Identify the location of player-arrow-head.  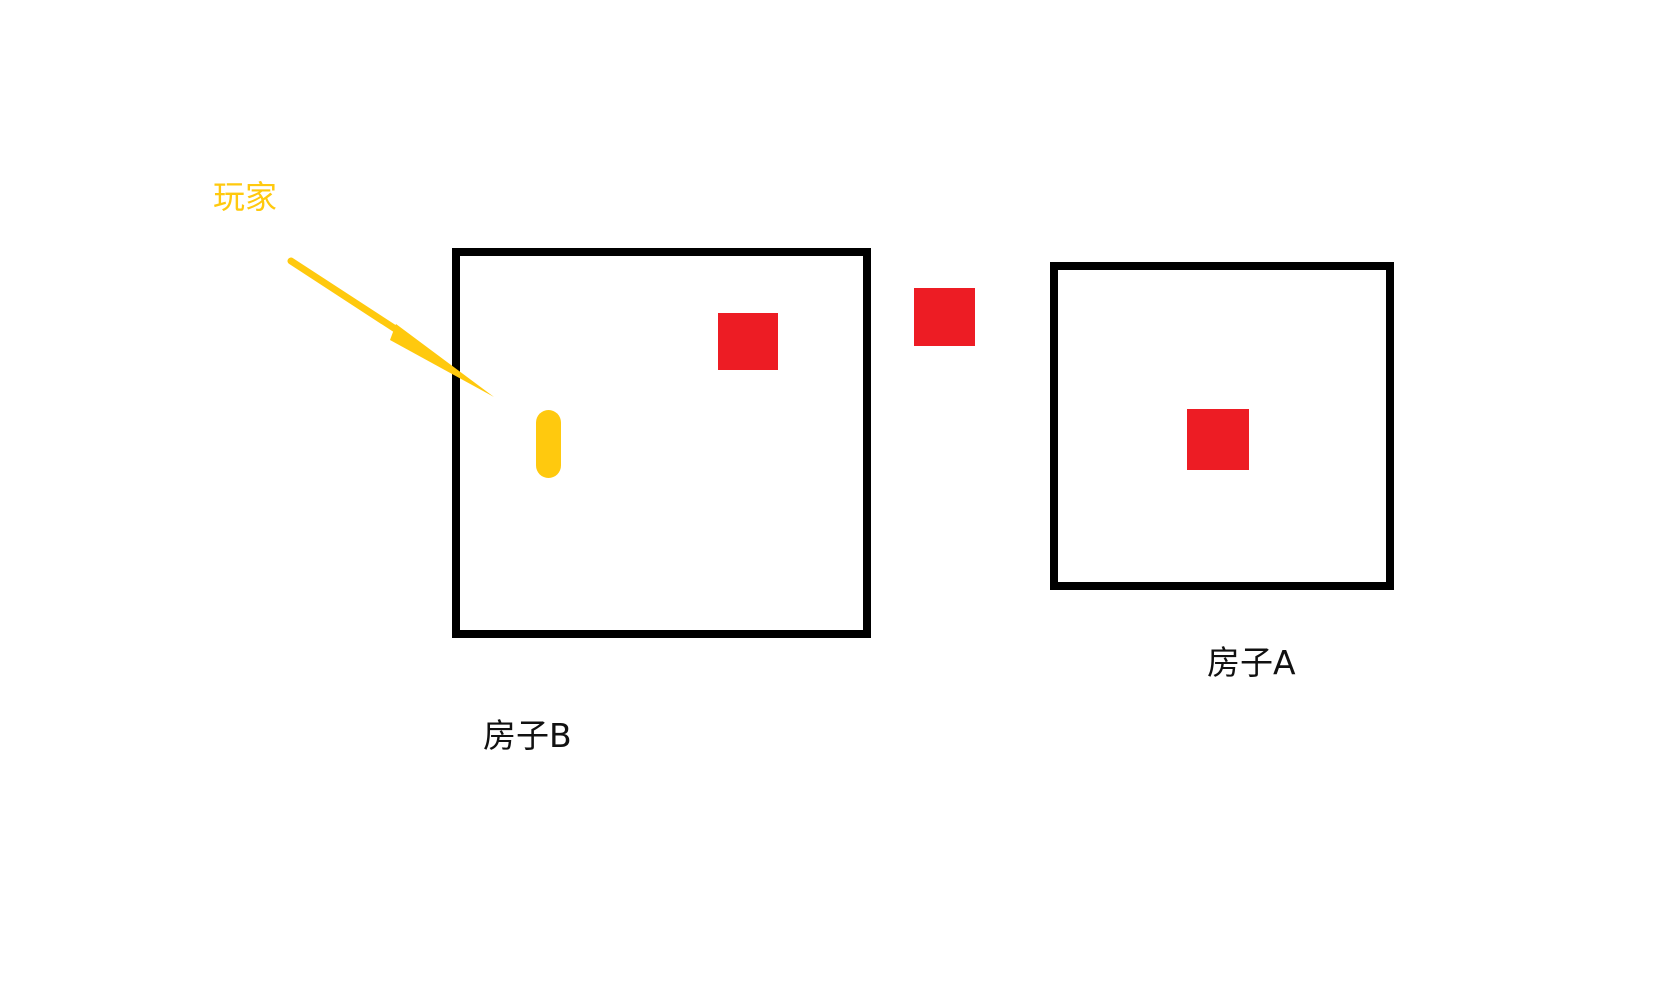
(442, 360).